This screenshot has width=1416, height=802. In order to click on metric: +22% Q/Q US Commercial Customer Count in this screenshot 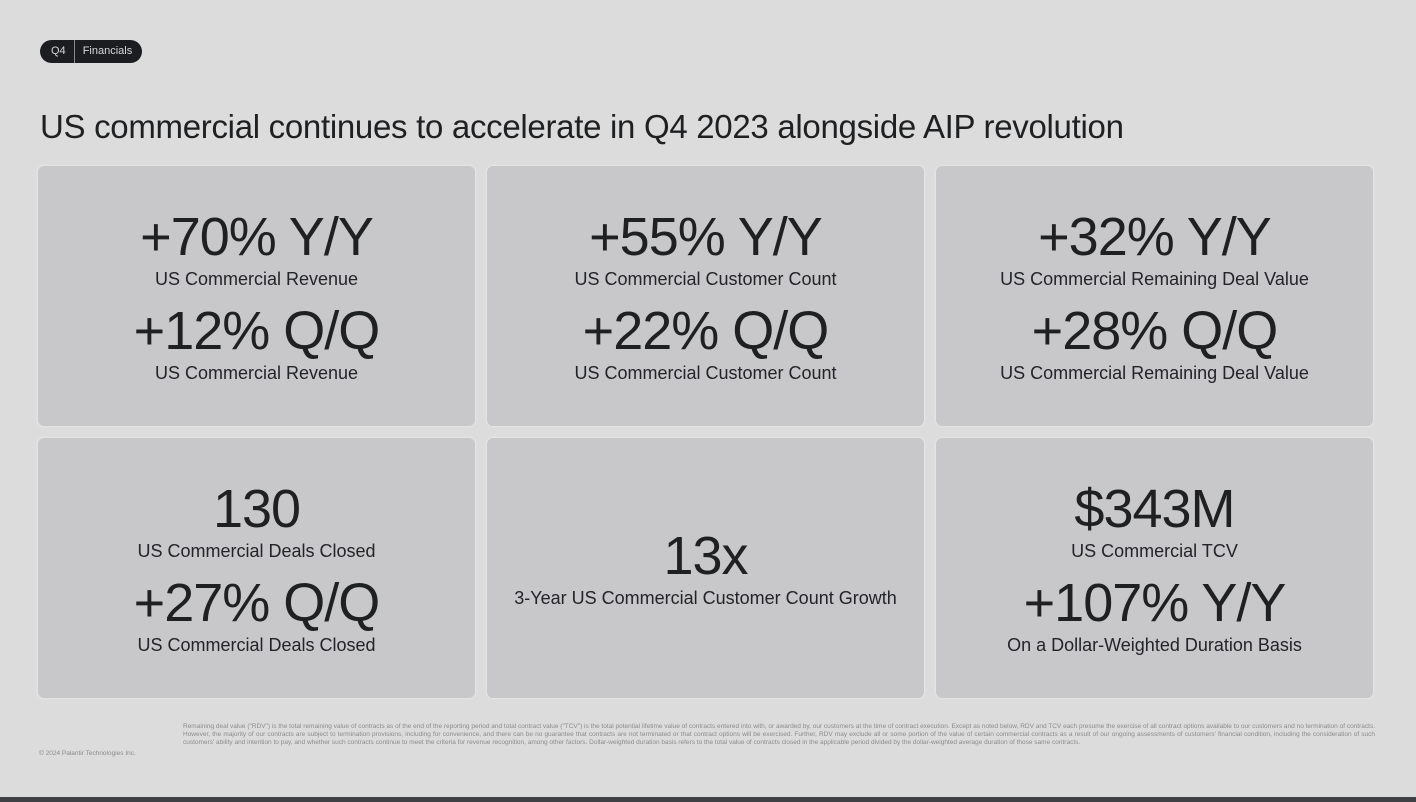, I will do `click(705, 343)`.